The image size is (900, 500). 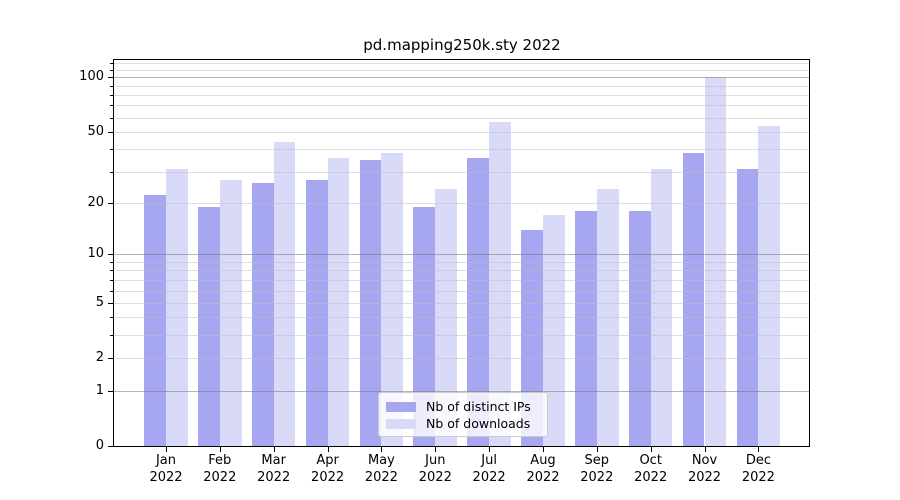 I want to click on bar-nb-of-distinct-ips-dec, so click(x=747, y=307).